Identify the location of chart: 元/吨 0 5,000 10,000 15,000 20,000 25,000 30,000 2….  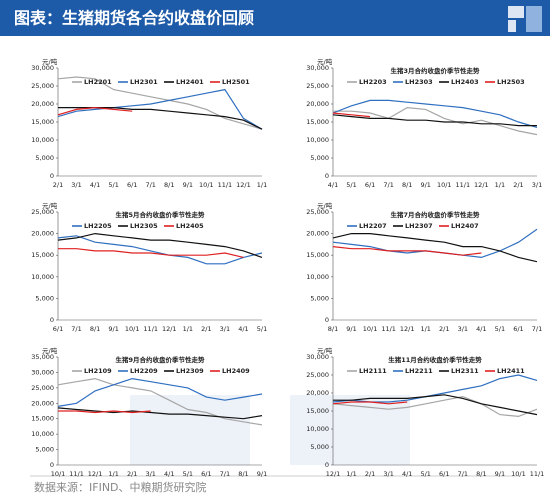
(149, 123).